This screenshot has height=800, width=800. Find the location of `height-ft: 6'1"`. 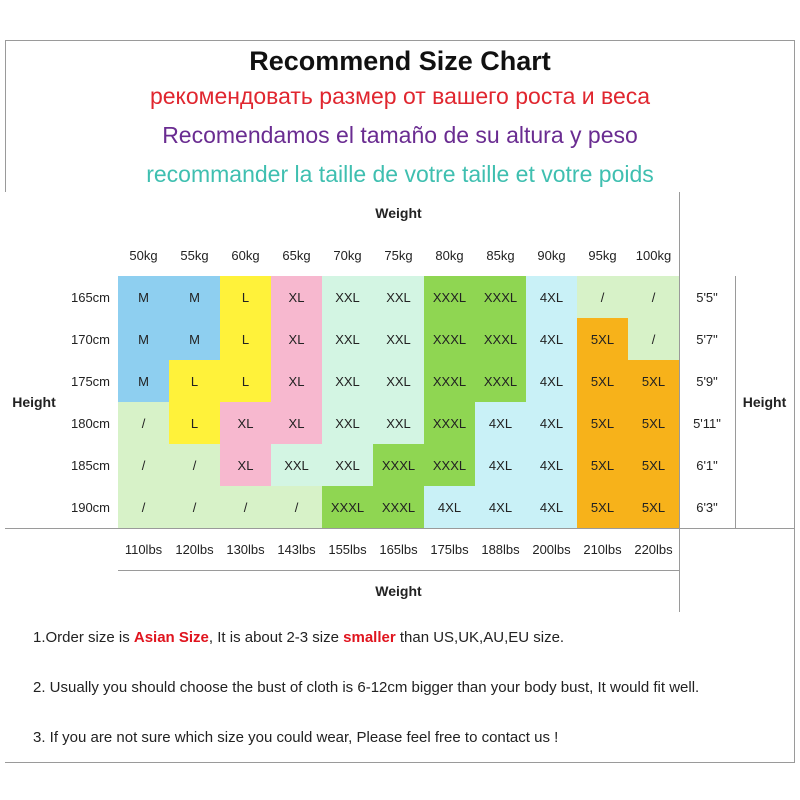

height-ft: 6'1" is located at coordinates (707, 465).